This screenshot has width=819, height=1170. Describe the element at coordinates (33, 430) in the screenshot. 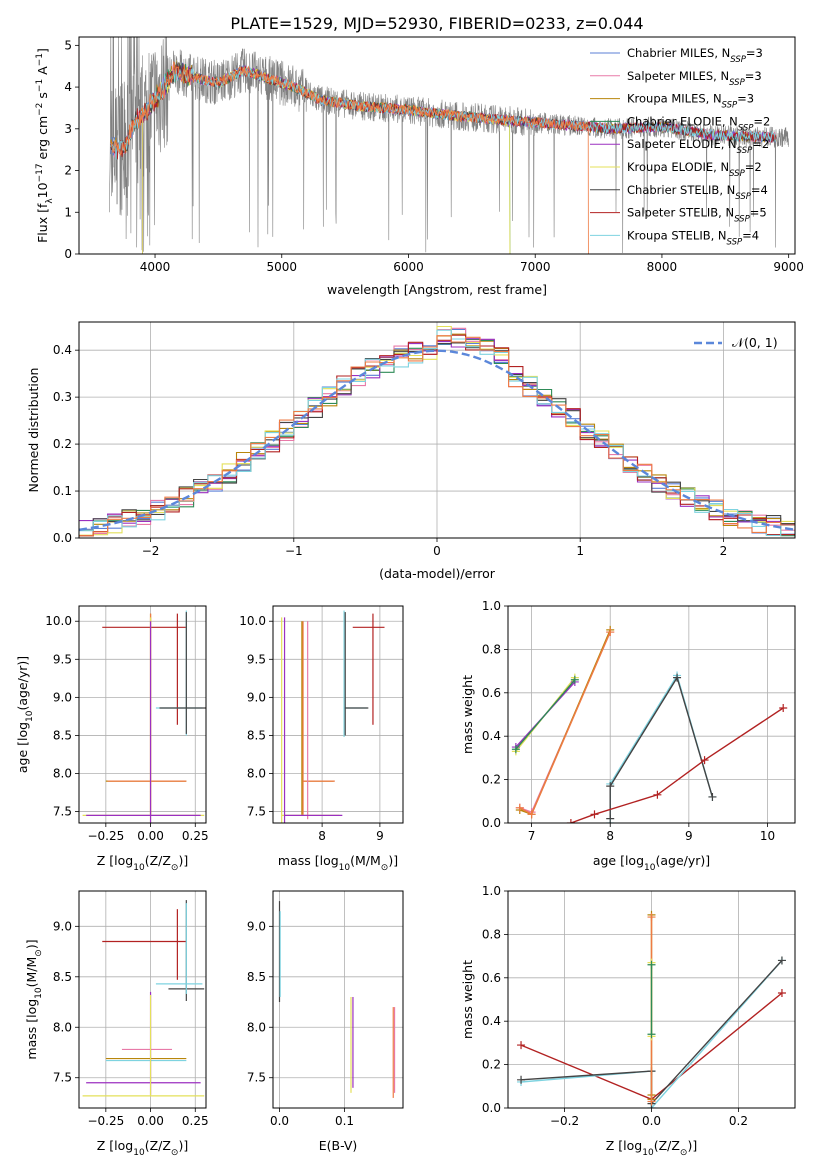

I see `y-axis-label: Normed distribution` at that location.